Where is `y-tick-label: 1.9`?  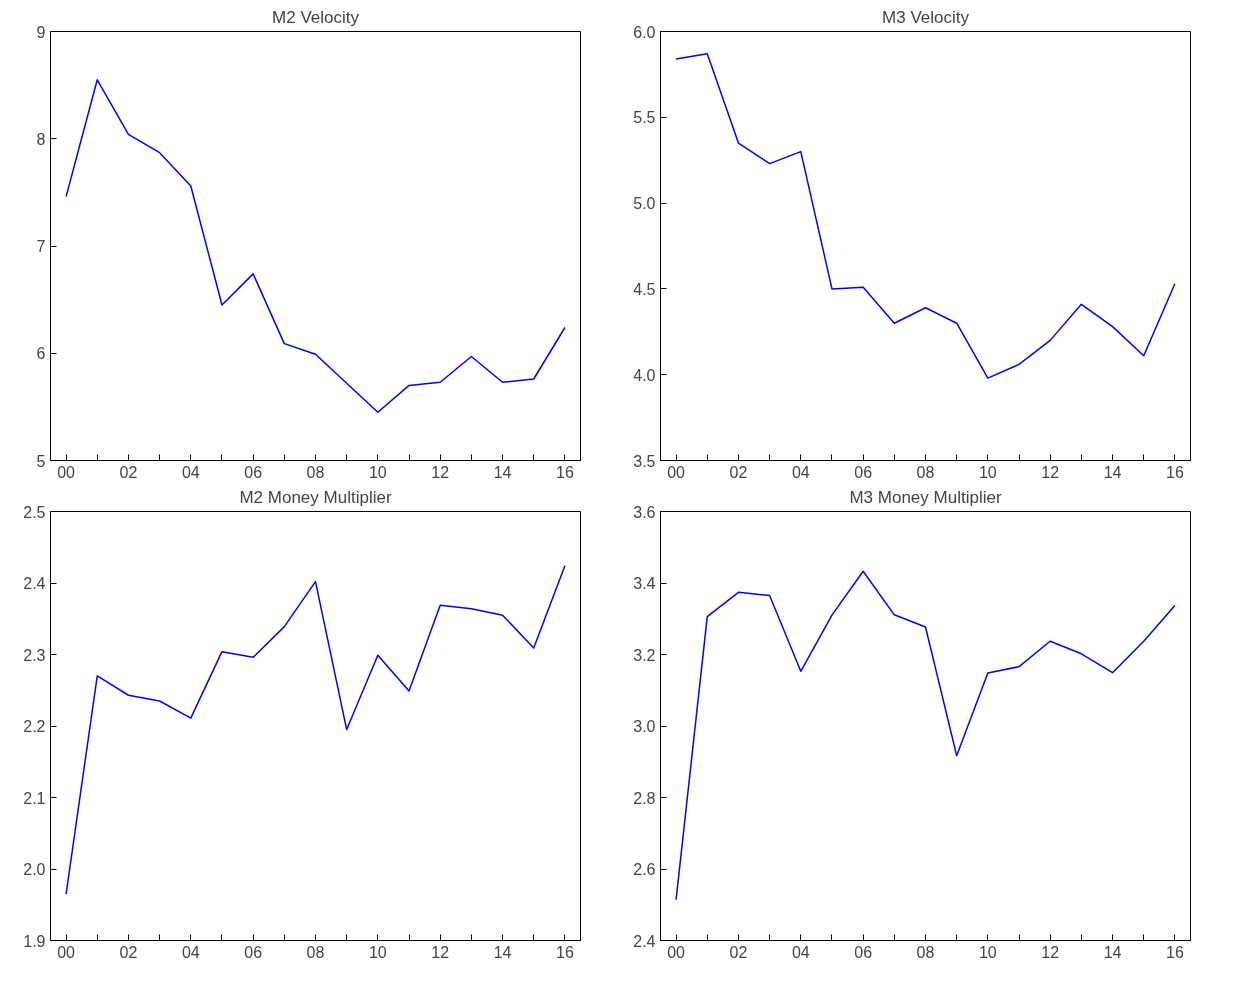
y-tick-label: 1.9 is located at coordinates (34, 941).